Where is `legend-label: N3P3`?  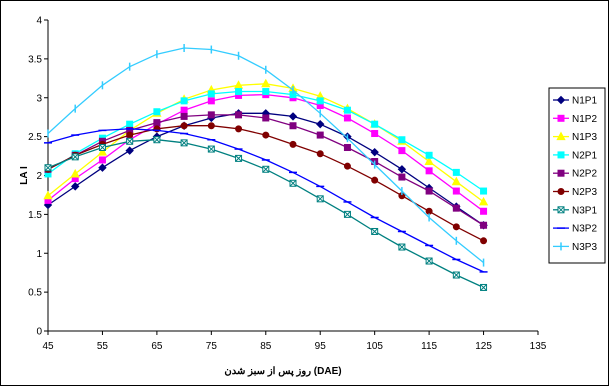 legend-label: N3P3 is located at coordinates (584, 247).